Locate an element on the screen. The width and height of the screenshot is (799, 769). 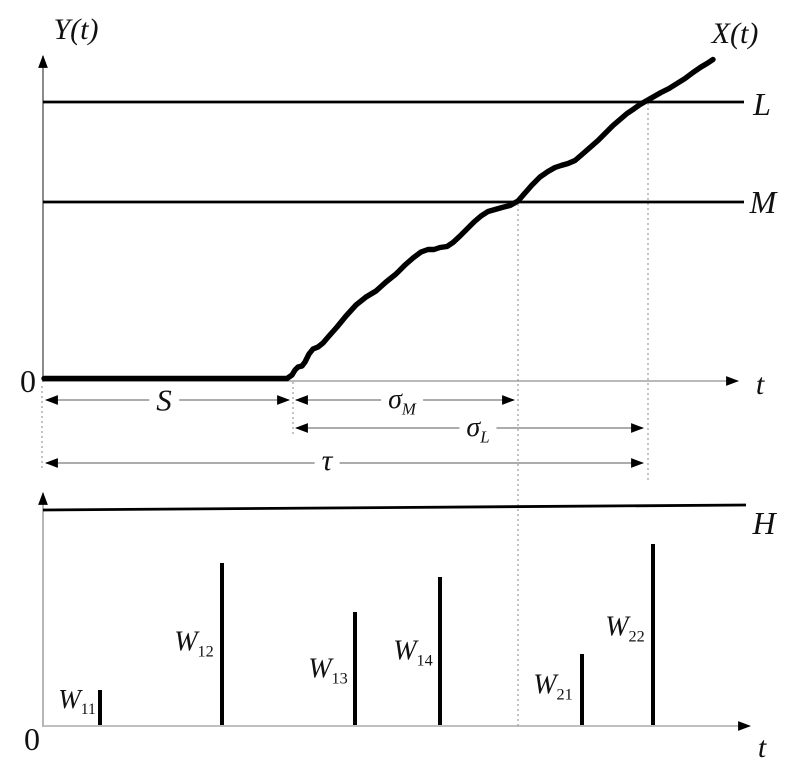
sigma-L-base: σ is located at coordinates (473, 427).